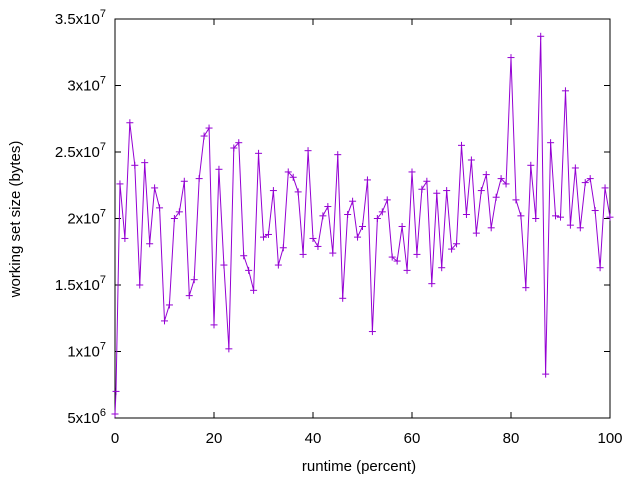 The width and height of the screenshot is (640, 480). I want to click on y-tick-label: 1x10⁷, so click(86, 351).